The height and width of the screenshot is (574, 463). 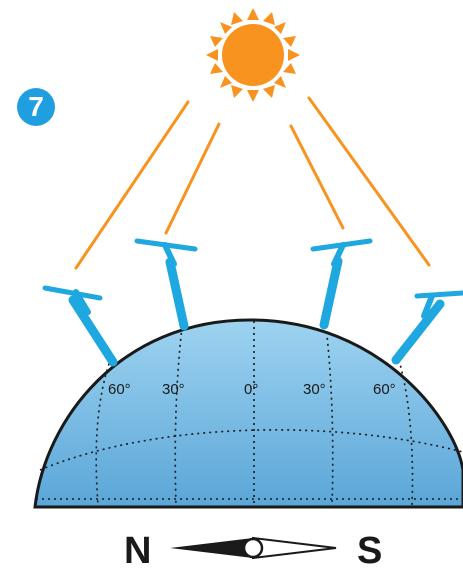 I want to click on compass-north-label: N, so click(x=137, y=549).